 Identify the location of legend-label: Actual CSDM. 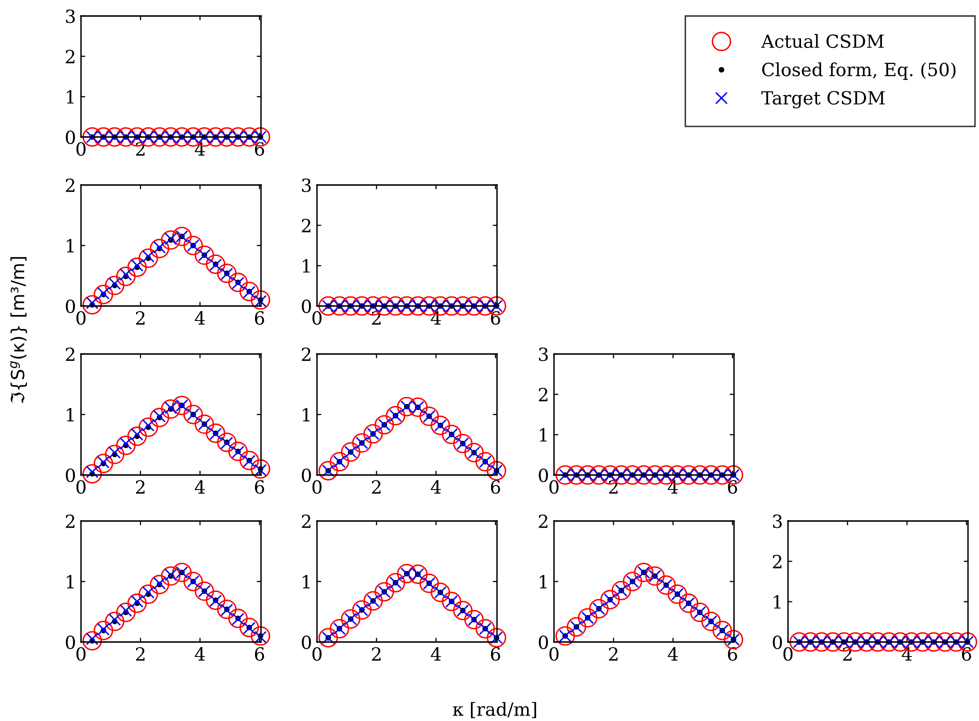
(822, 41).